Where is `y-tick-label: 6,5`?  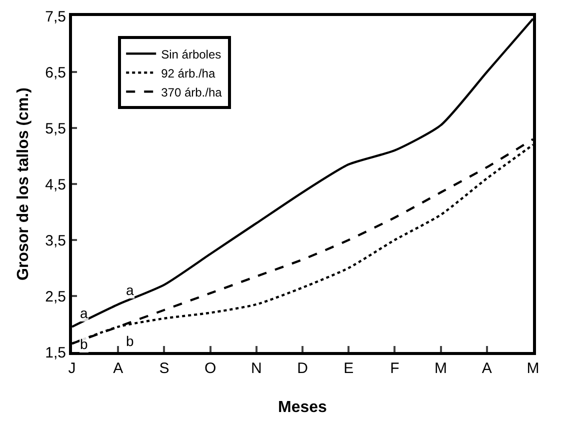
y-tick-label: 6,5 is located at coordinates (55, 73).